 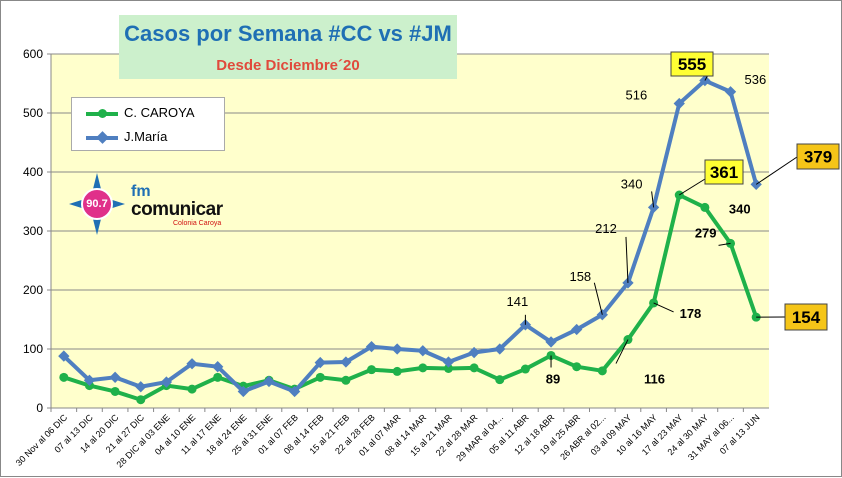 What do you see at coordinates (632, 183) in the screenshot?
I see `jmaria-data-label: 340` at bounding box center [632, 183].